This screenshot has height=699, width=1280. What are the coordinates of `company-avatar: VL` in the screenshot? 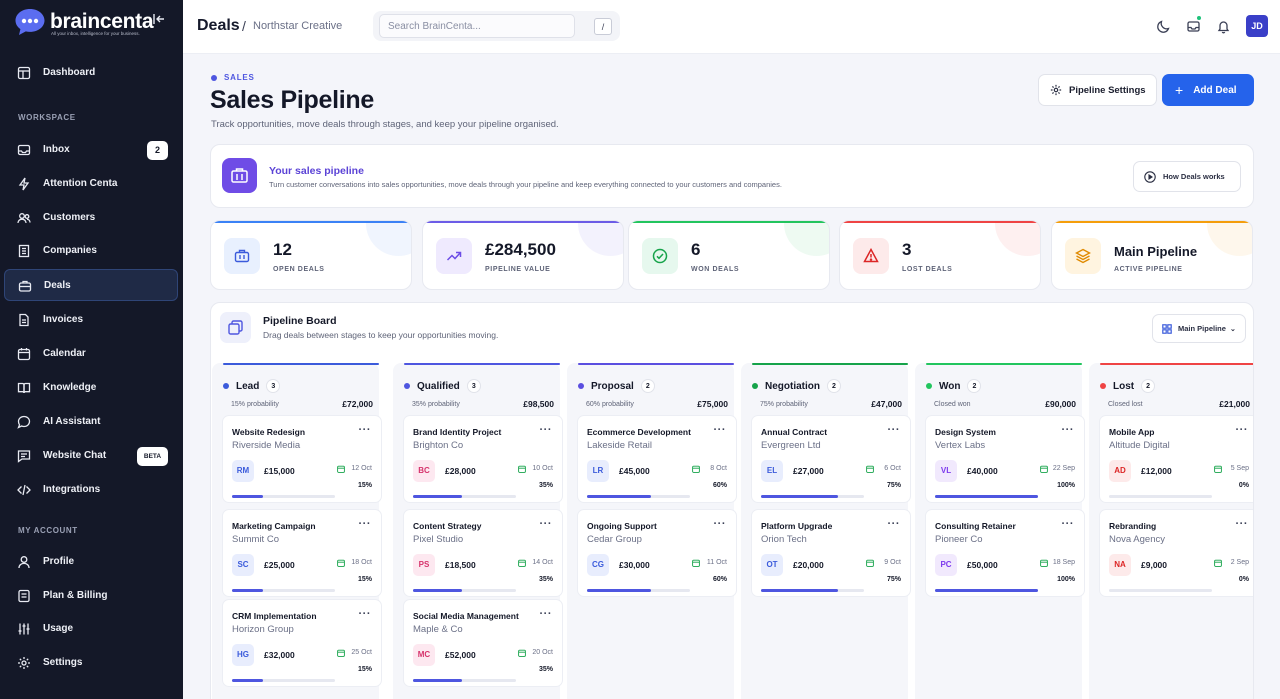 It's located at (946, 471).